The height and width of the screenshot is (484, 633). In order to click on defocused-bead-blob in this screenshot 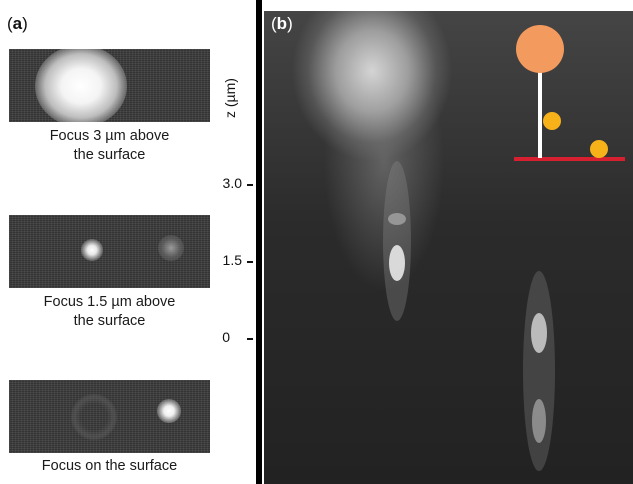, I will do `click(81, 85)`.